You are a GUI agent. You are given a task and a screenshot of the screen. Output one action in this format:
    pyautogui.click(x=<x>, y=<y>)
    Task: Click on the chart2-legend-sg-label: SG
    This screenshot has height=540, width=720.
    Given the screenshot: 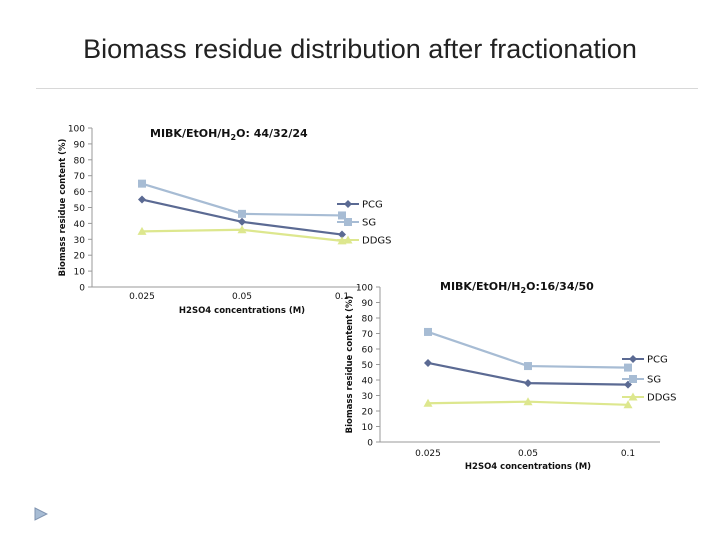 What is the action you would take?
    pyautogui.click(x=654, y=380)
    